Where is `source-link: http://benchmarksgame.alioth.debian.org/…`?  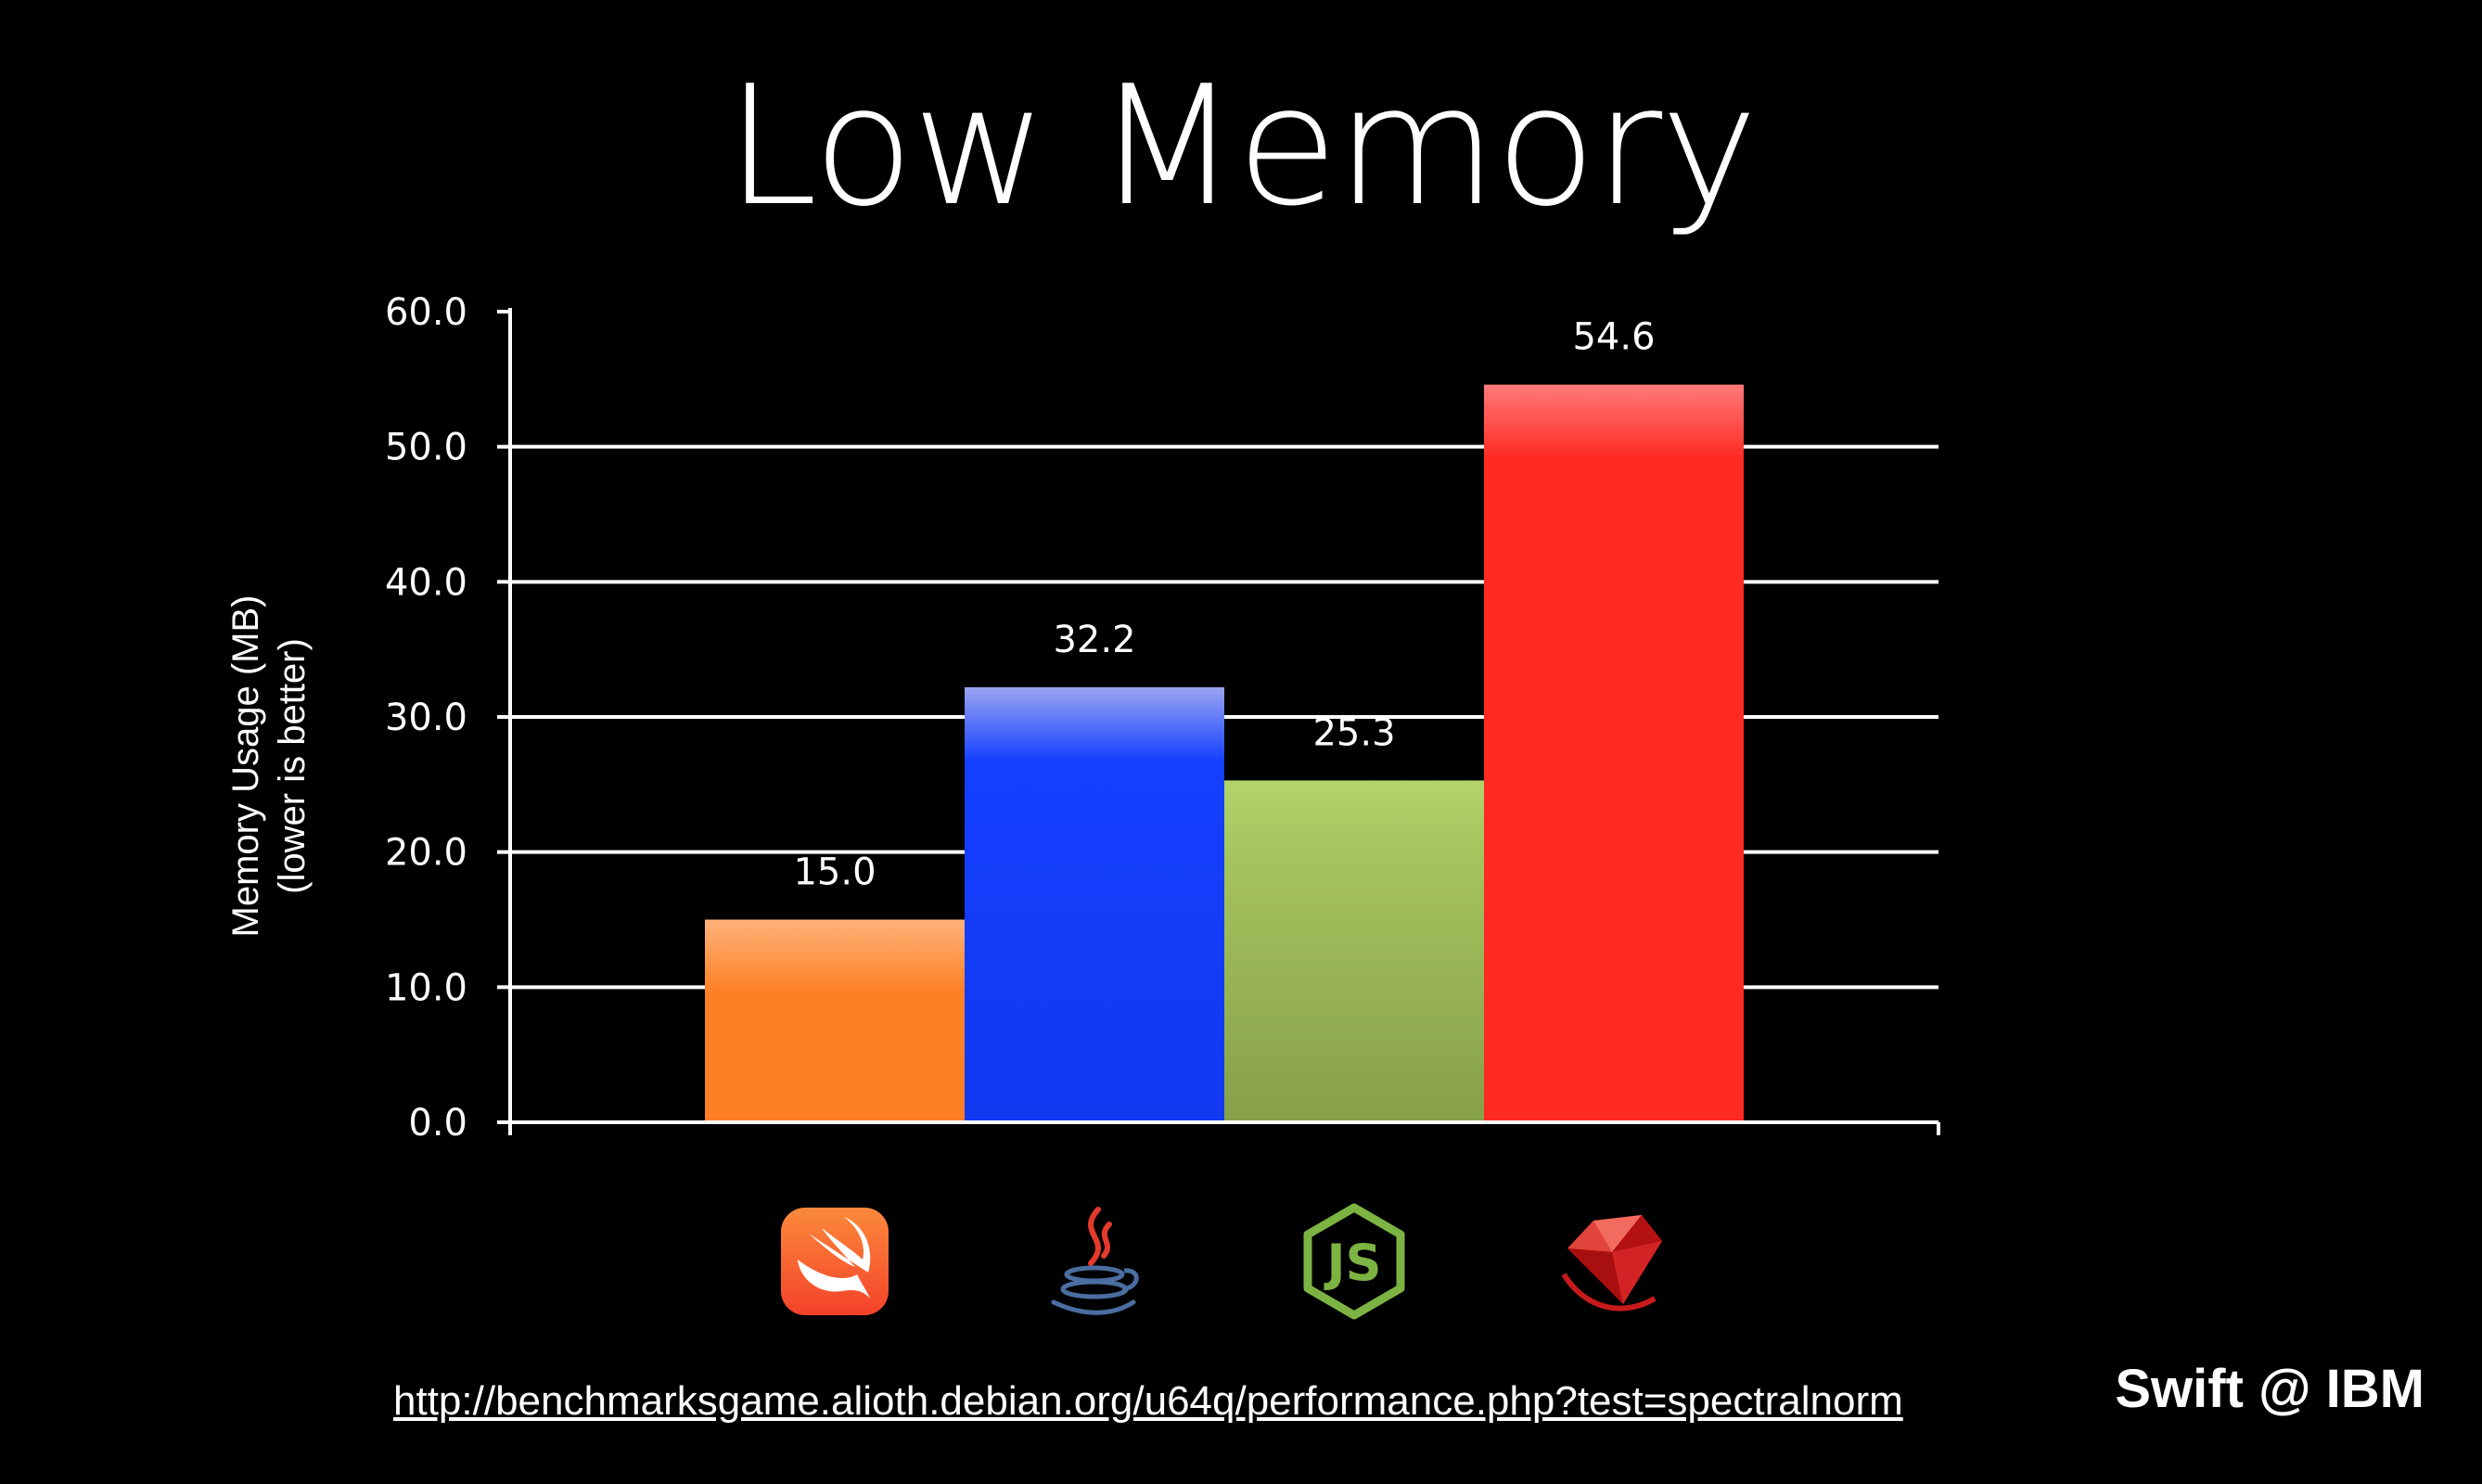
source-link: http://benchmarksgame.alioth.debian.org/… is located at coordinates (1148, 1401).